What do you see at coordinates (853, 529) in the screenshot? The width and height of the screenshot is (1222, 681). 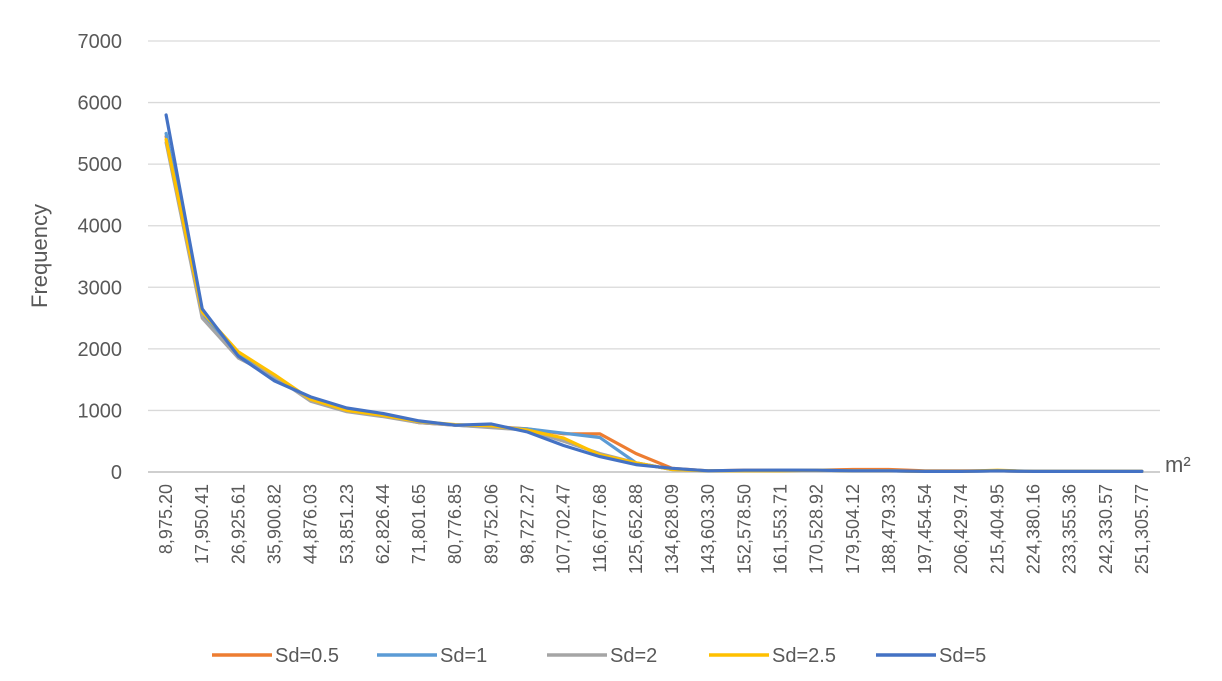 I see `x-tick-label: 179,504.12` at bounding box center [853, 529].